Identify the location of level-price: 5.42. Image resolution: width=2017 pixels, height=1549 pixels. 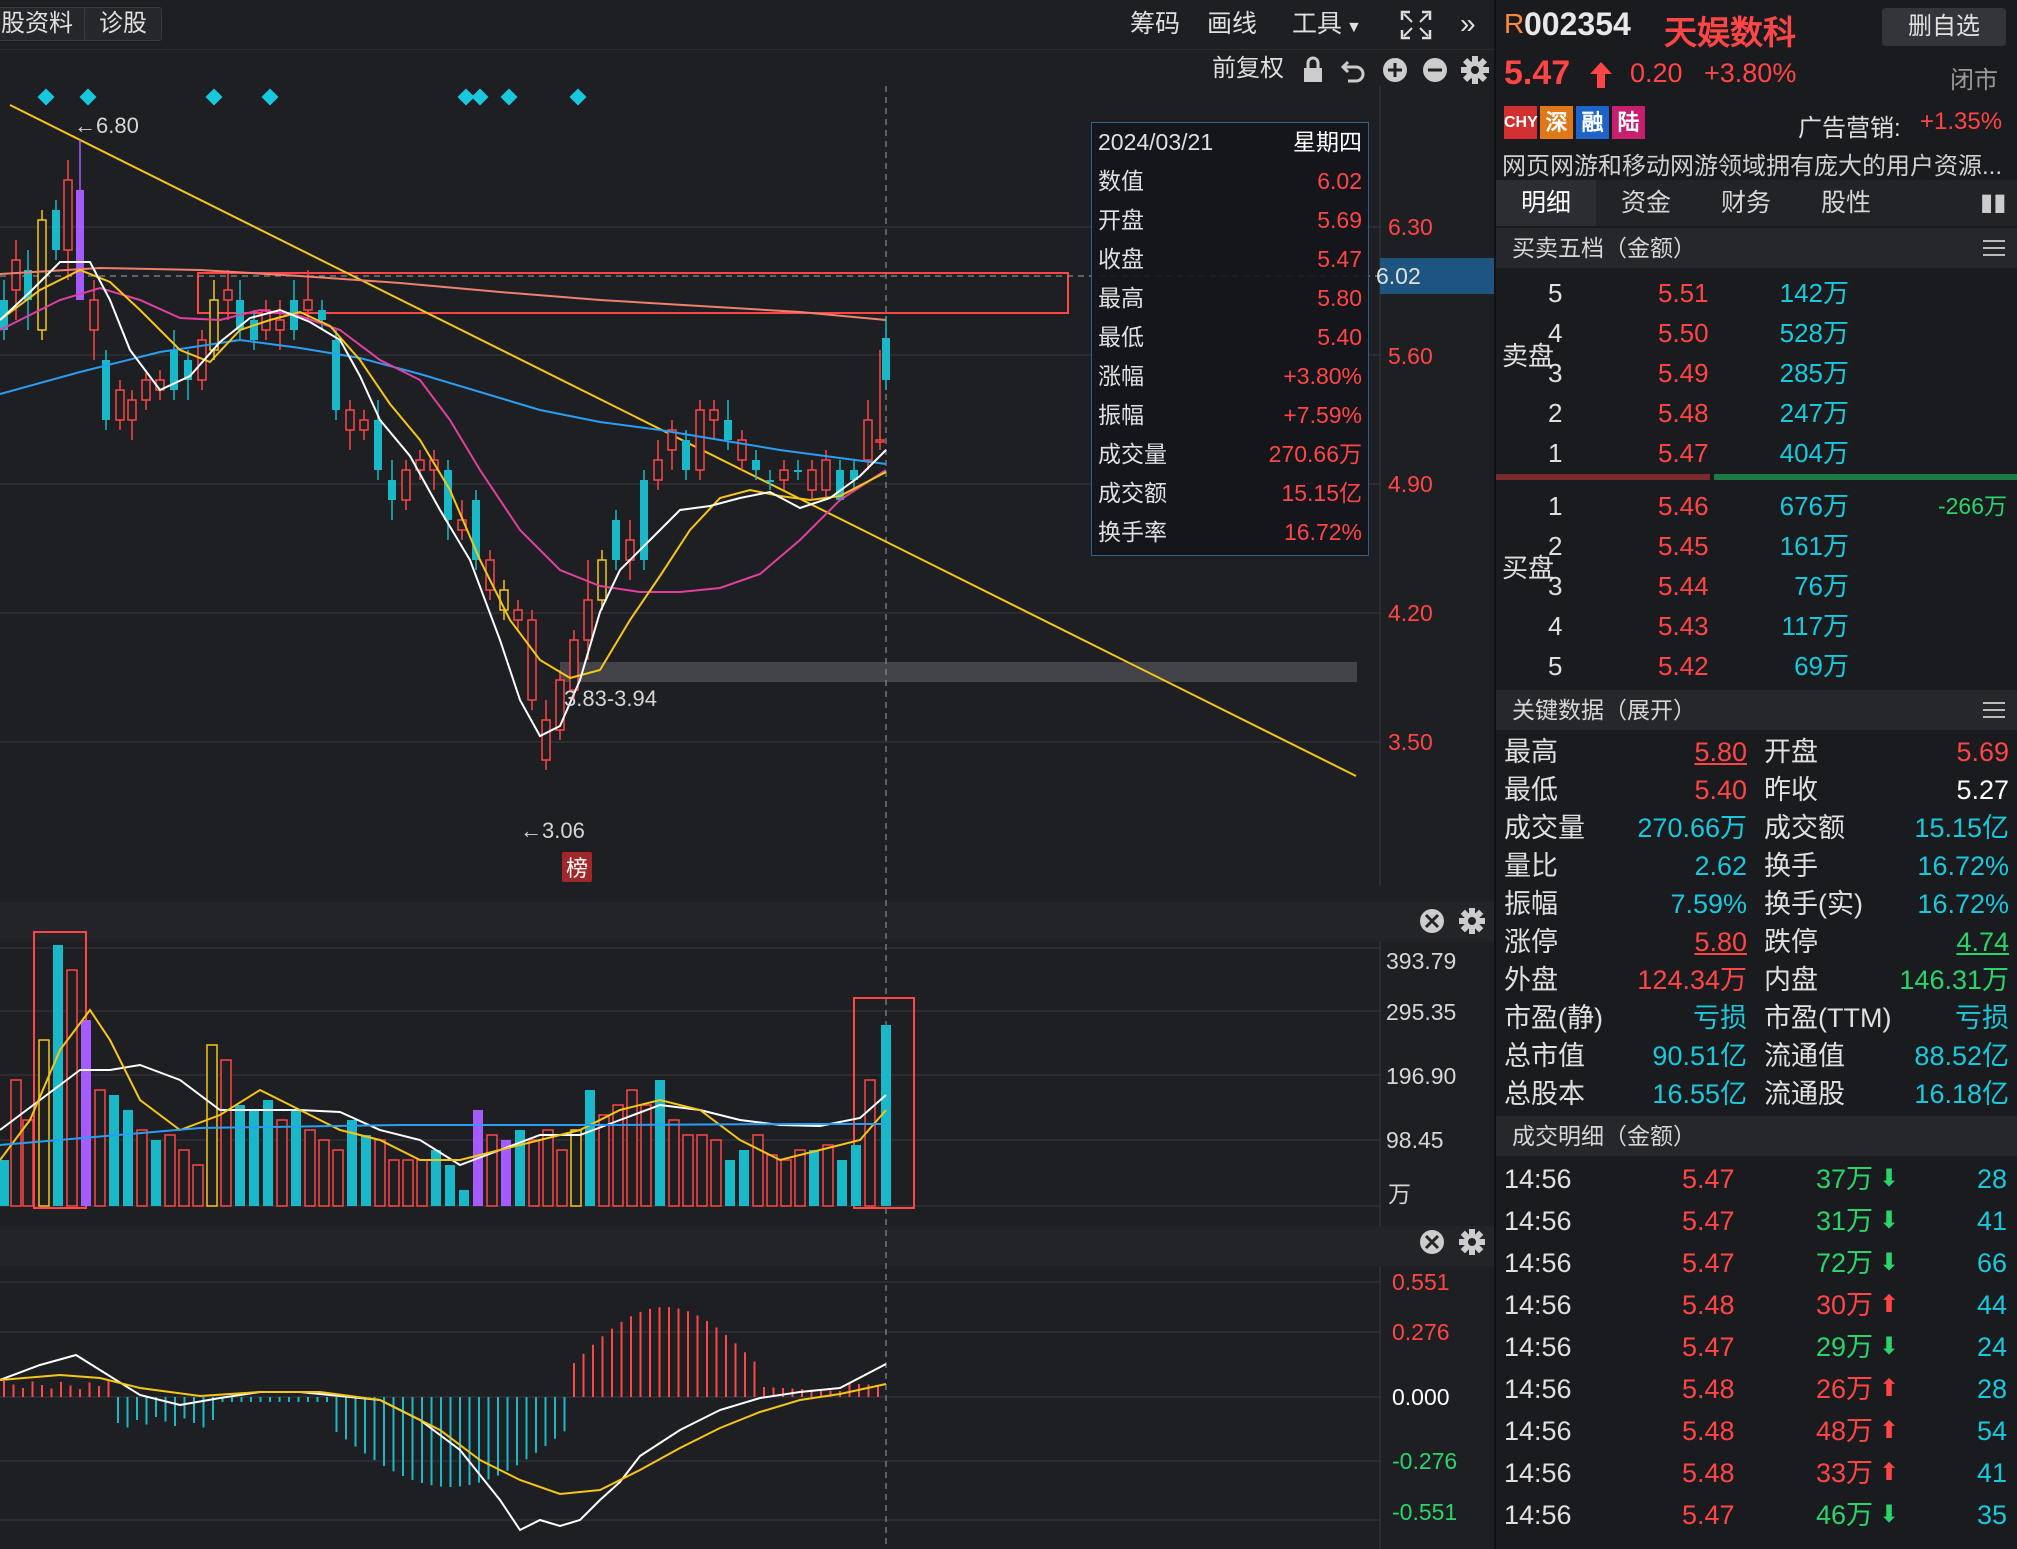
(1683, 666).